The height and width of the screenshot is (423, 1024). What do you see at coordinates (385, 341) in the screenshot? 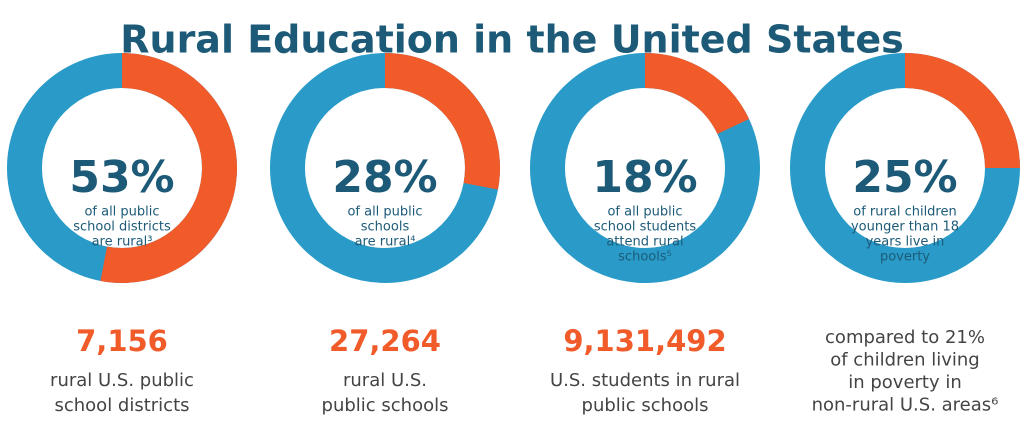
I see `stat-number: 27,264` at bounding box center [385, 341].